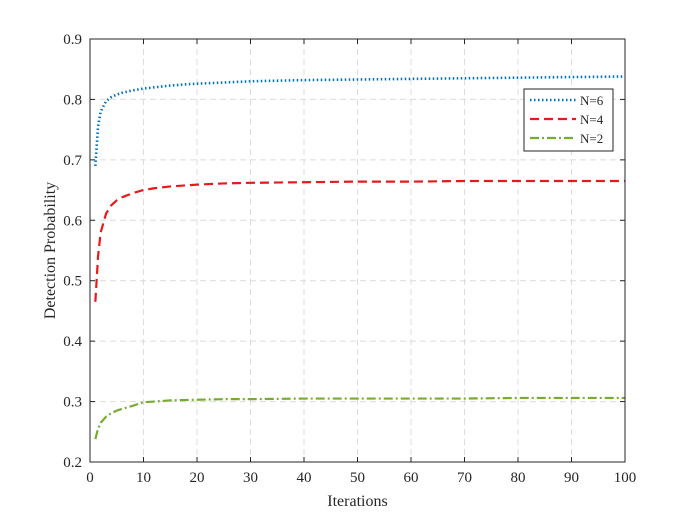  I want to click on x-tick-label: 40, so click(304, 478).